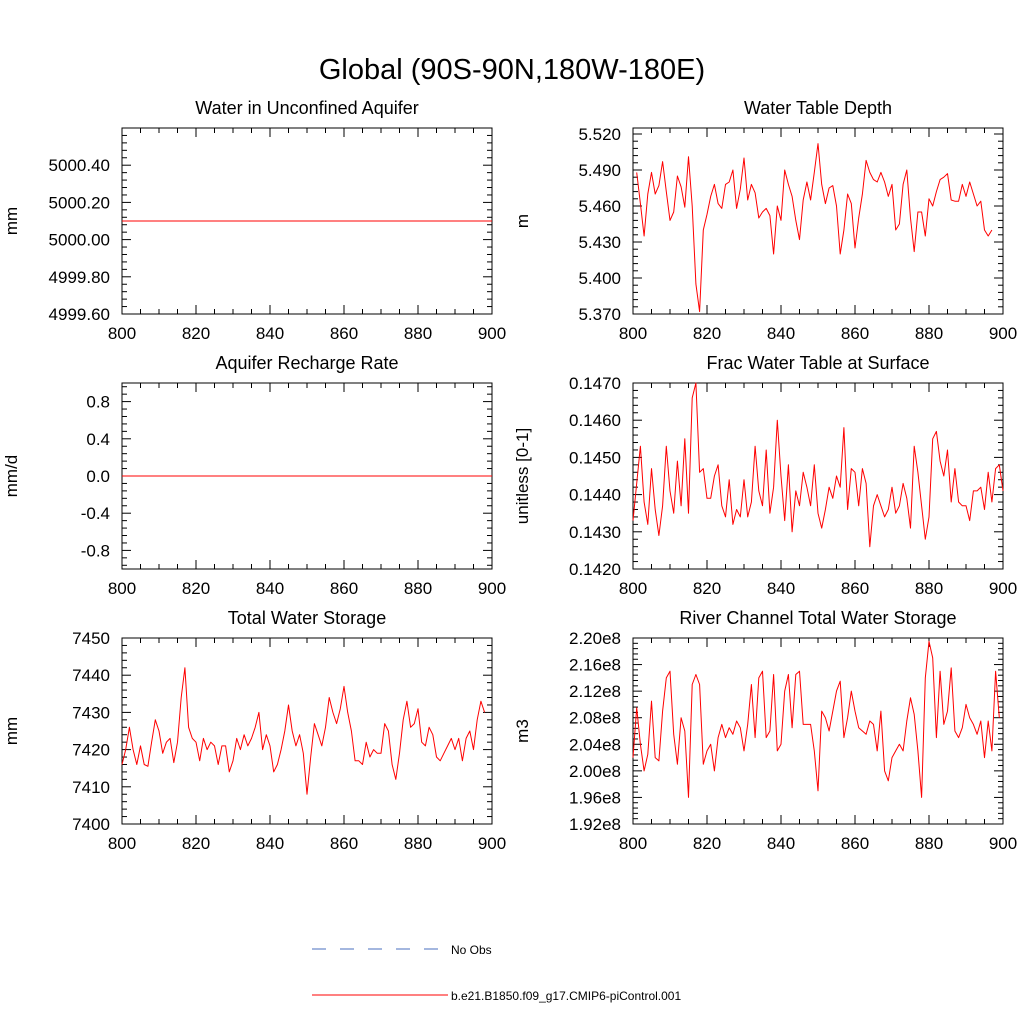  Describe the element at coordinates (595, 691) in the screenshot. I see `y-tick-label: 2.12e8` at that location.